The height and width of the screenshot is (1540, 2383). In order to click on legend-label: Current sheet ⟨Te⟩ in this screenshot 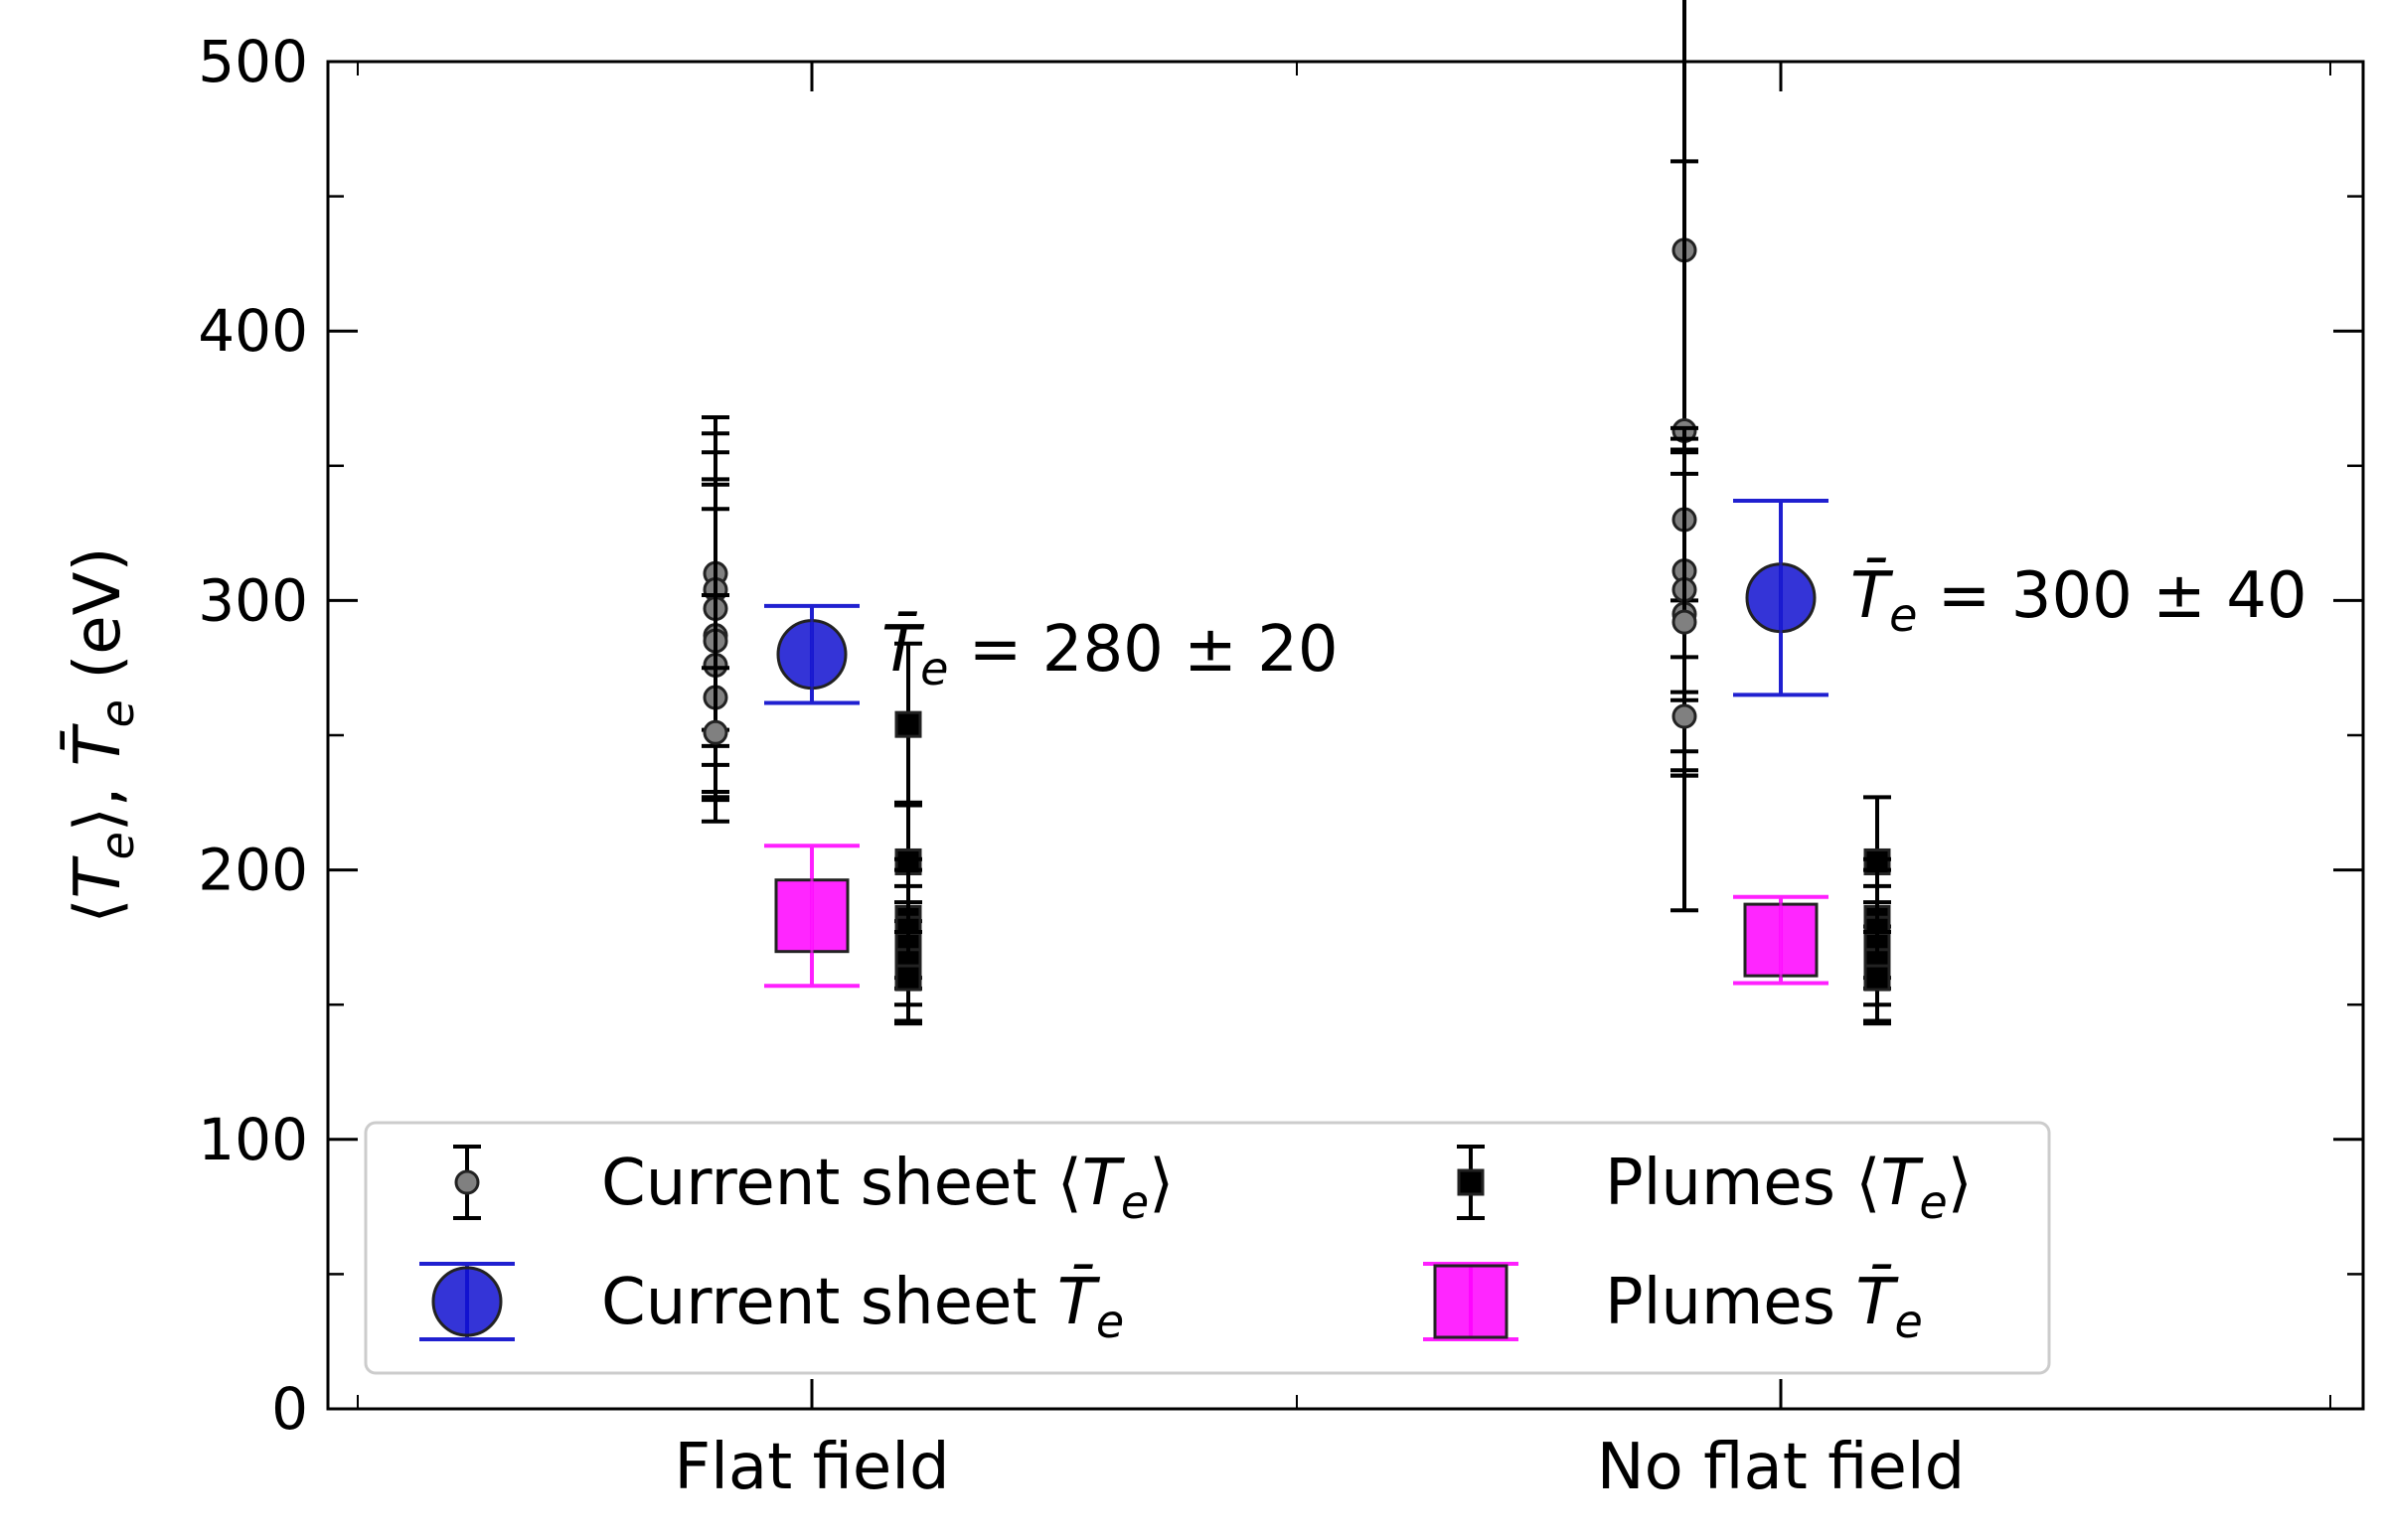, I will do `click(887, 1188)`.